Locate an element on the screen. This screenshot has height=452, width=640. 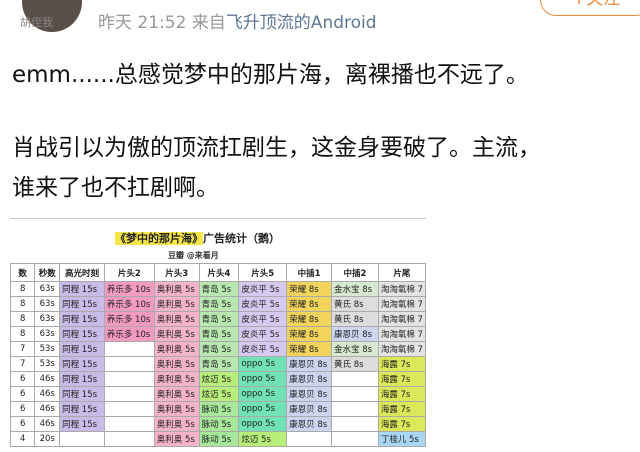
column-header: 片头3 is located at coordinates (176, 272).